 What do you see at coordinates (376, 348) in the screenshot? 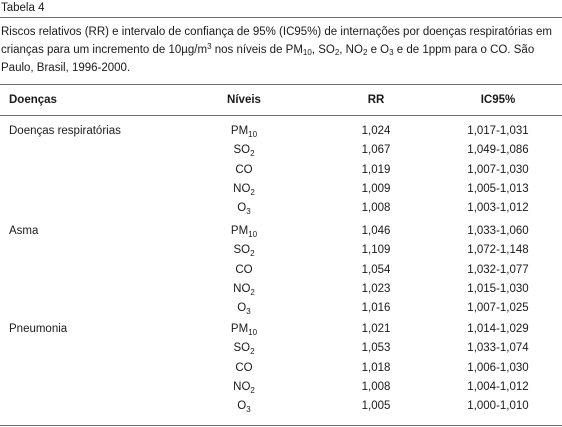
I see `rr-value: 1,053` at bounding box center [376, 348].